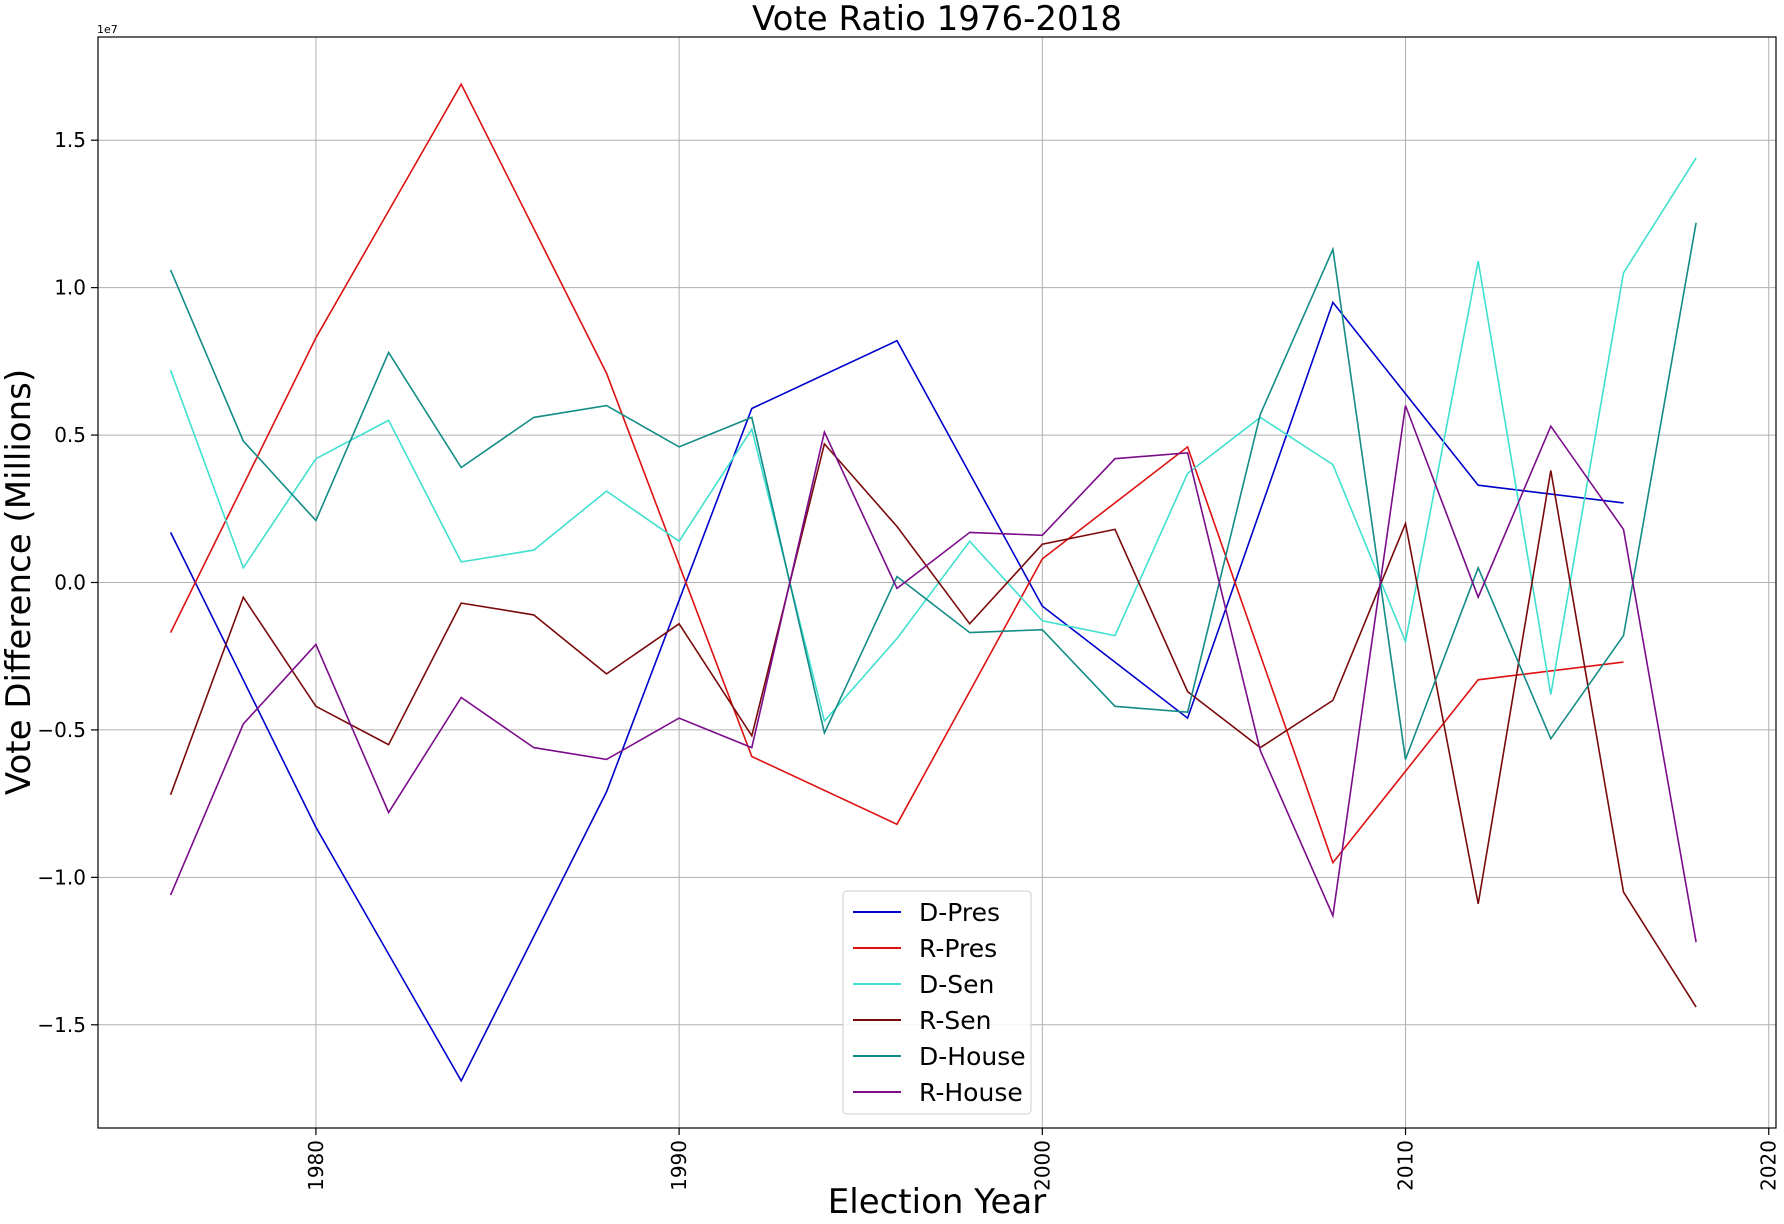 This screenshot has width=1784, height=1224. Describe the element at coordinates (19, 582) in the screenshot. I see `y-axis-label: Vote Difference (Millions)` at that location.